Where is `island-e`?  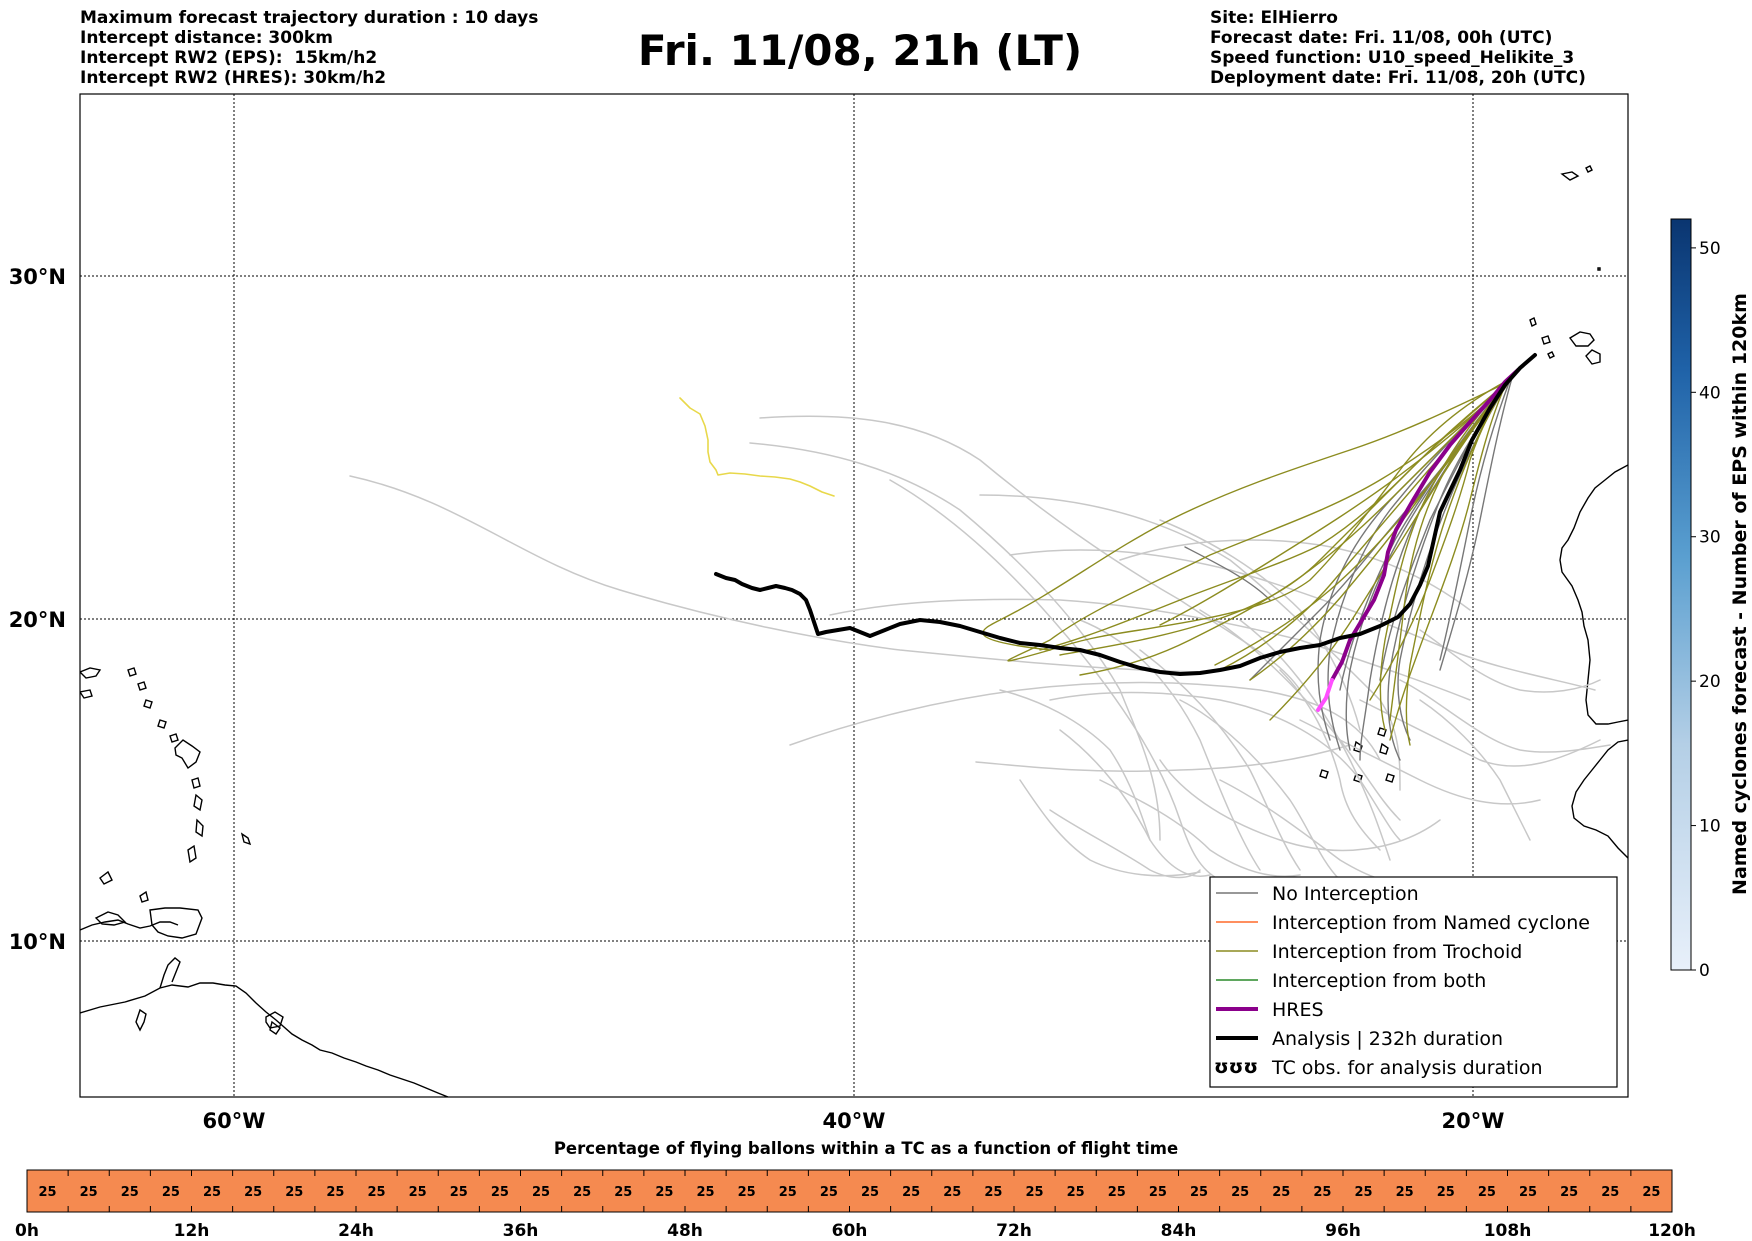
island-e is located at coordinates (174, 738).